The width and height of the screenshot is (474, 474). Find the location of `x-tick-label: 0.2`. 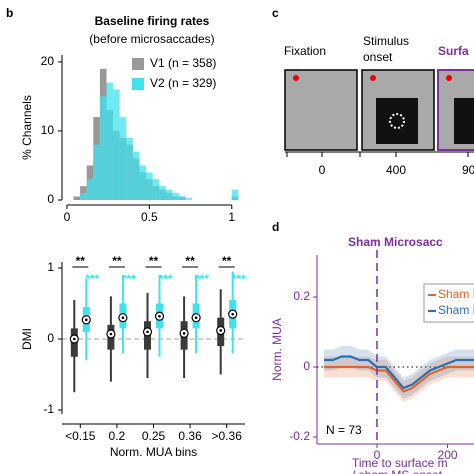

x-tick-label: 0.2 is located at coordinates (117, 436).